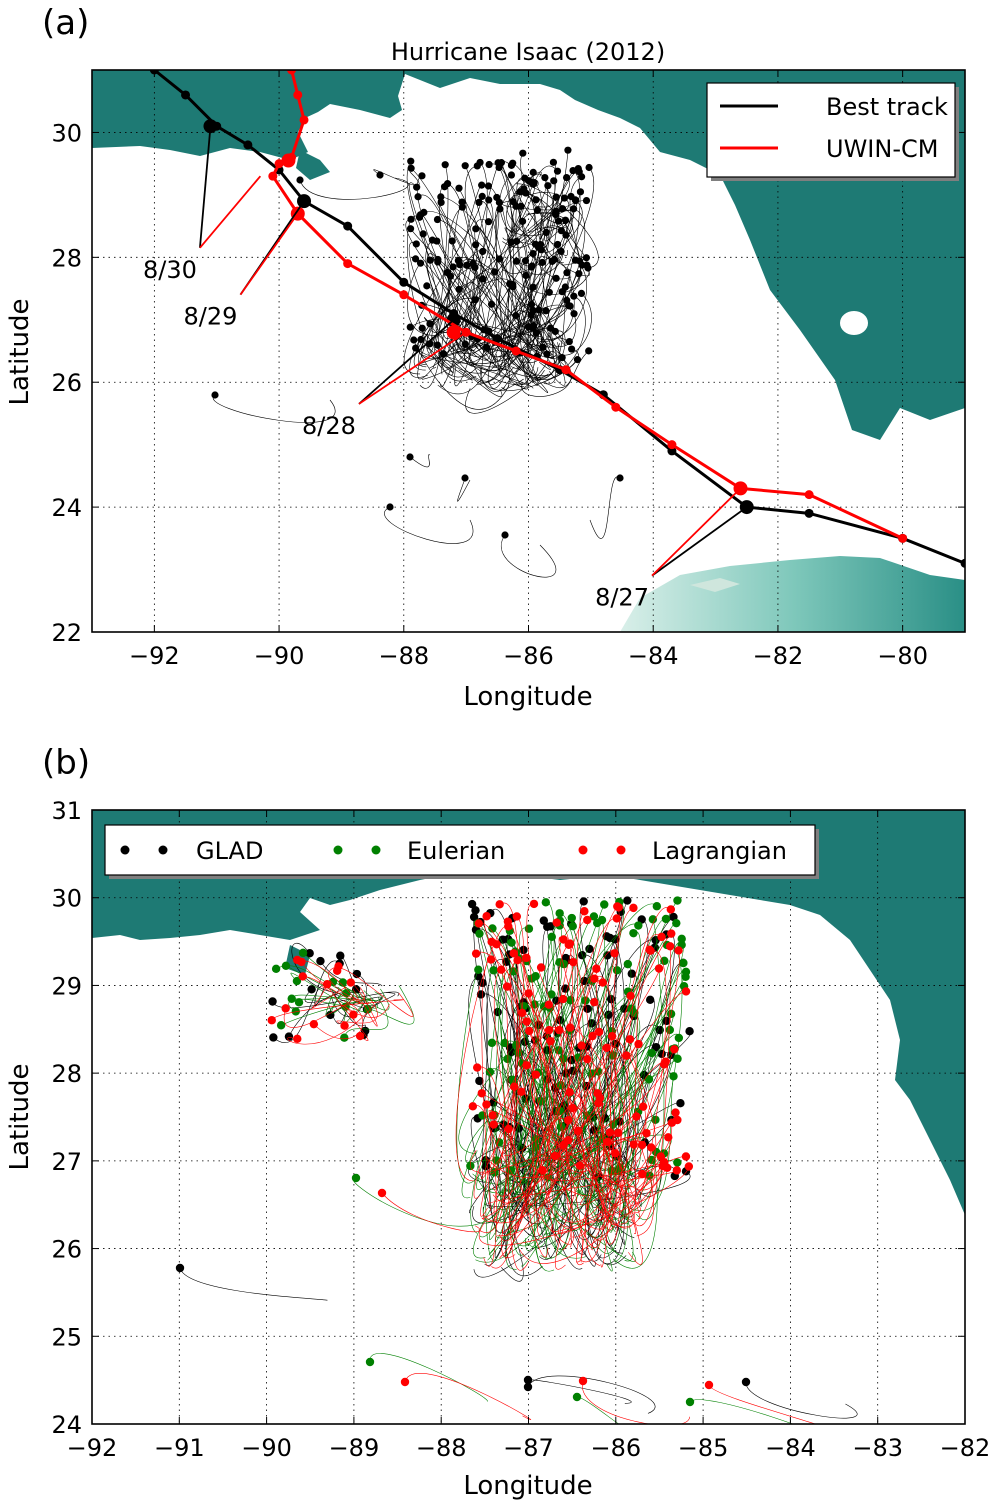  Describe the element at coordinates (528, 1448) in the screenshot. I see `tick-label-x: −87` at that location.